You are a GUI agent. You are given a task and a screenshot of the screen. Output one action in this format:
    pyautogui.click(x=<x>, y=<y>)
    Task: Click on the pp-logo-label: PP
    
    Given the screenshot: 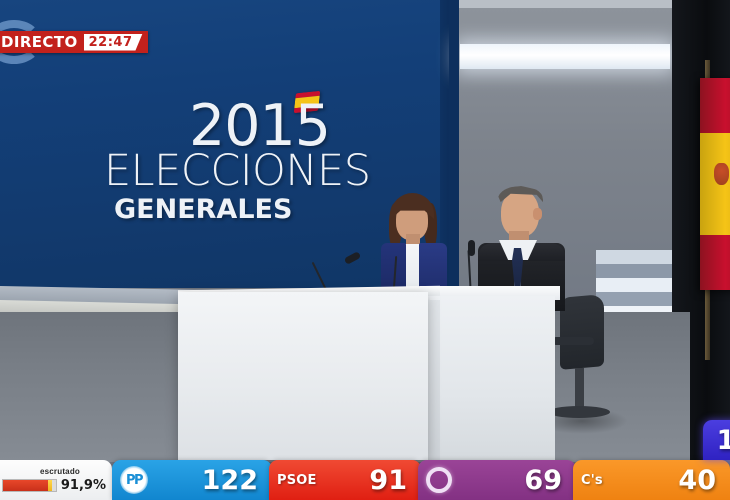 What is the action you would take?
    pyautogui.click(x=134, y=480)
    